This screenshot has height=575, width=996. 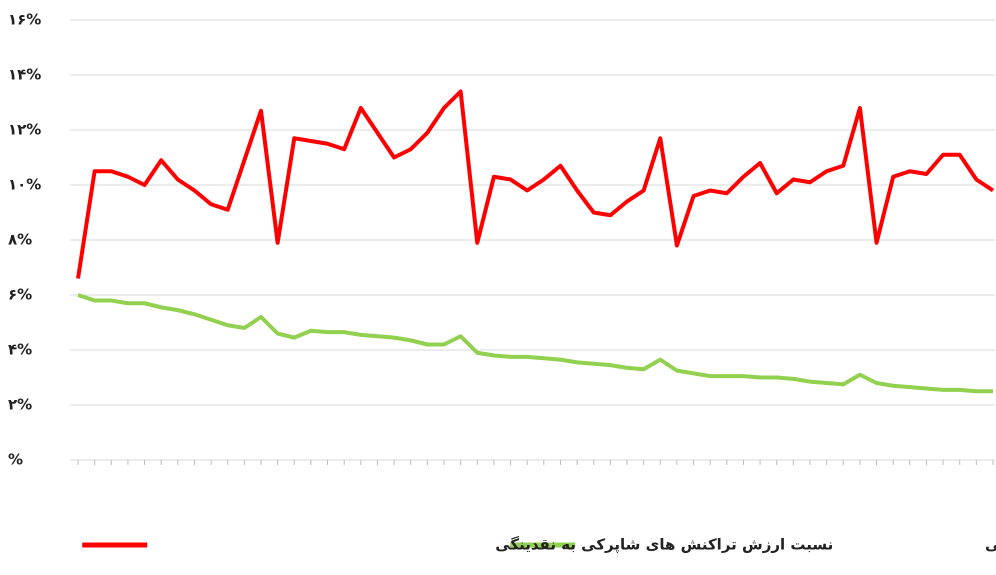 What do you see at coordinates (24, 185) in the screenshot?
I see `y-tick-label: ۱۰%` at bounding box center [24, 185].